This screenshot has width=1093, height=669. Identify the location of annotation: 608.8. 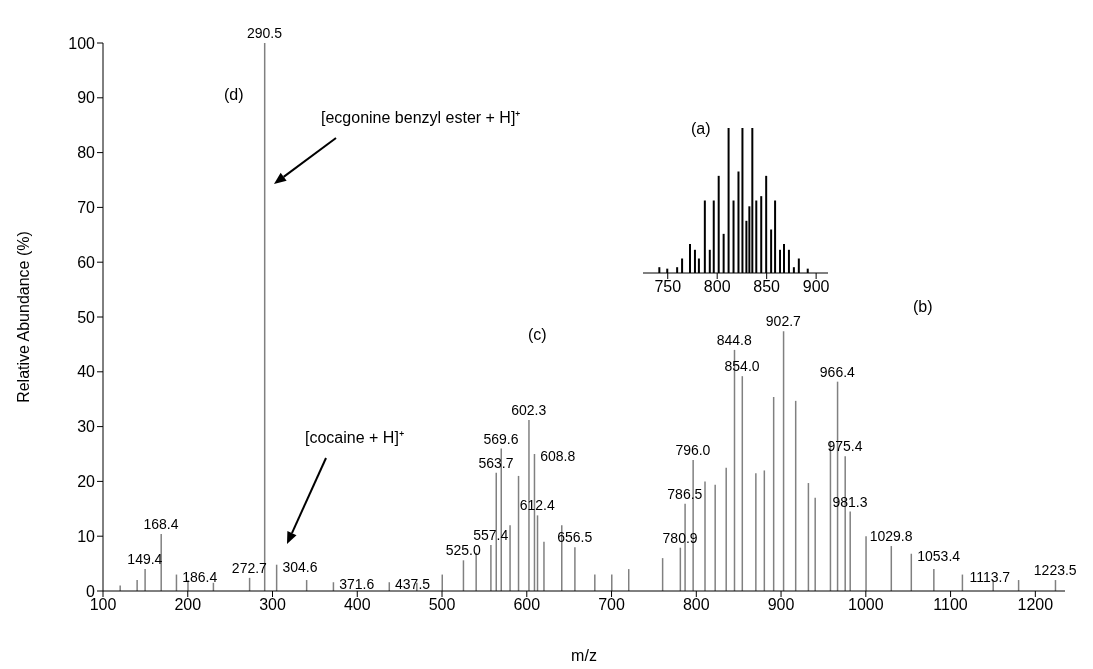
(558, 456).